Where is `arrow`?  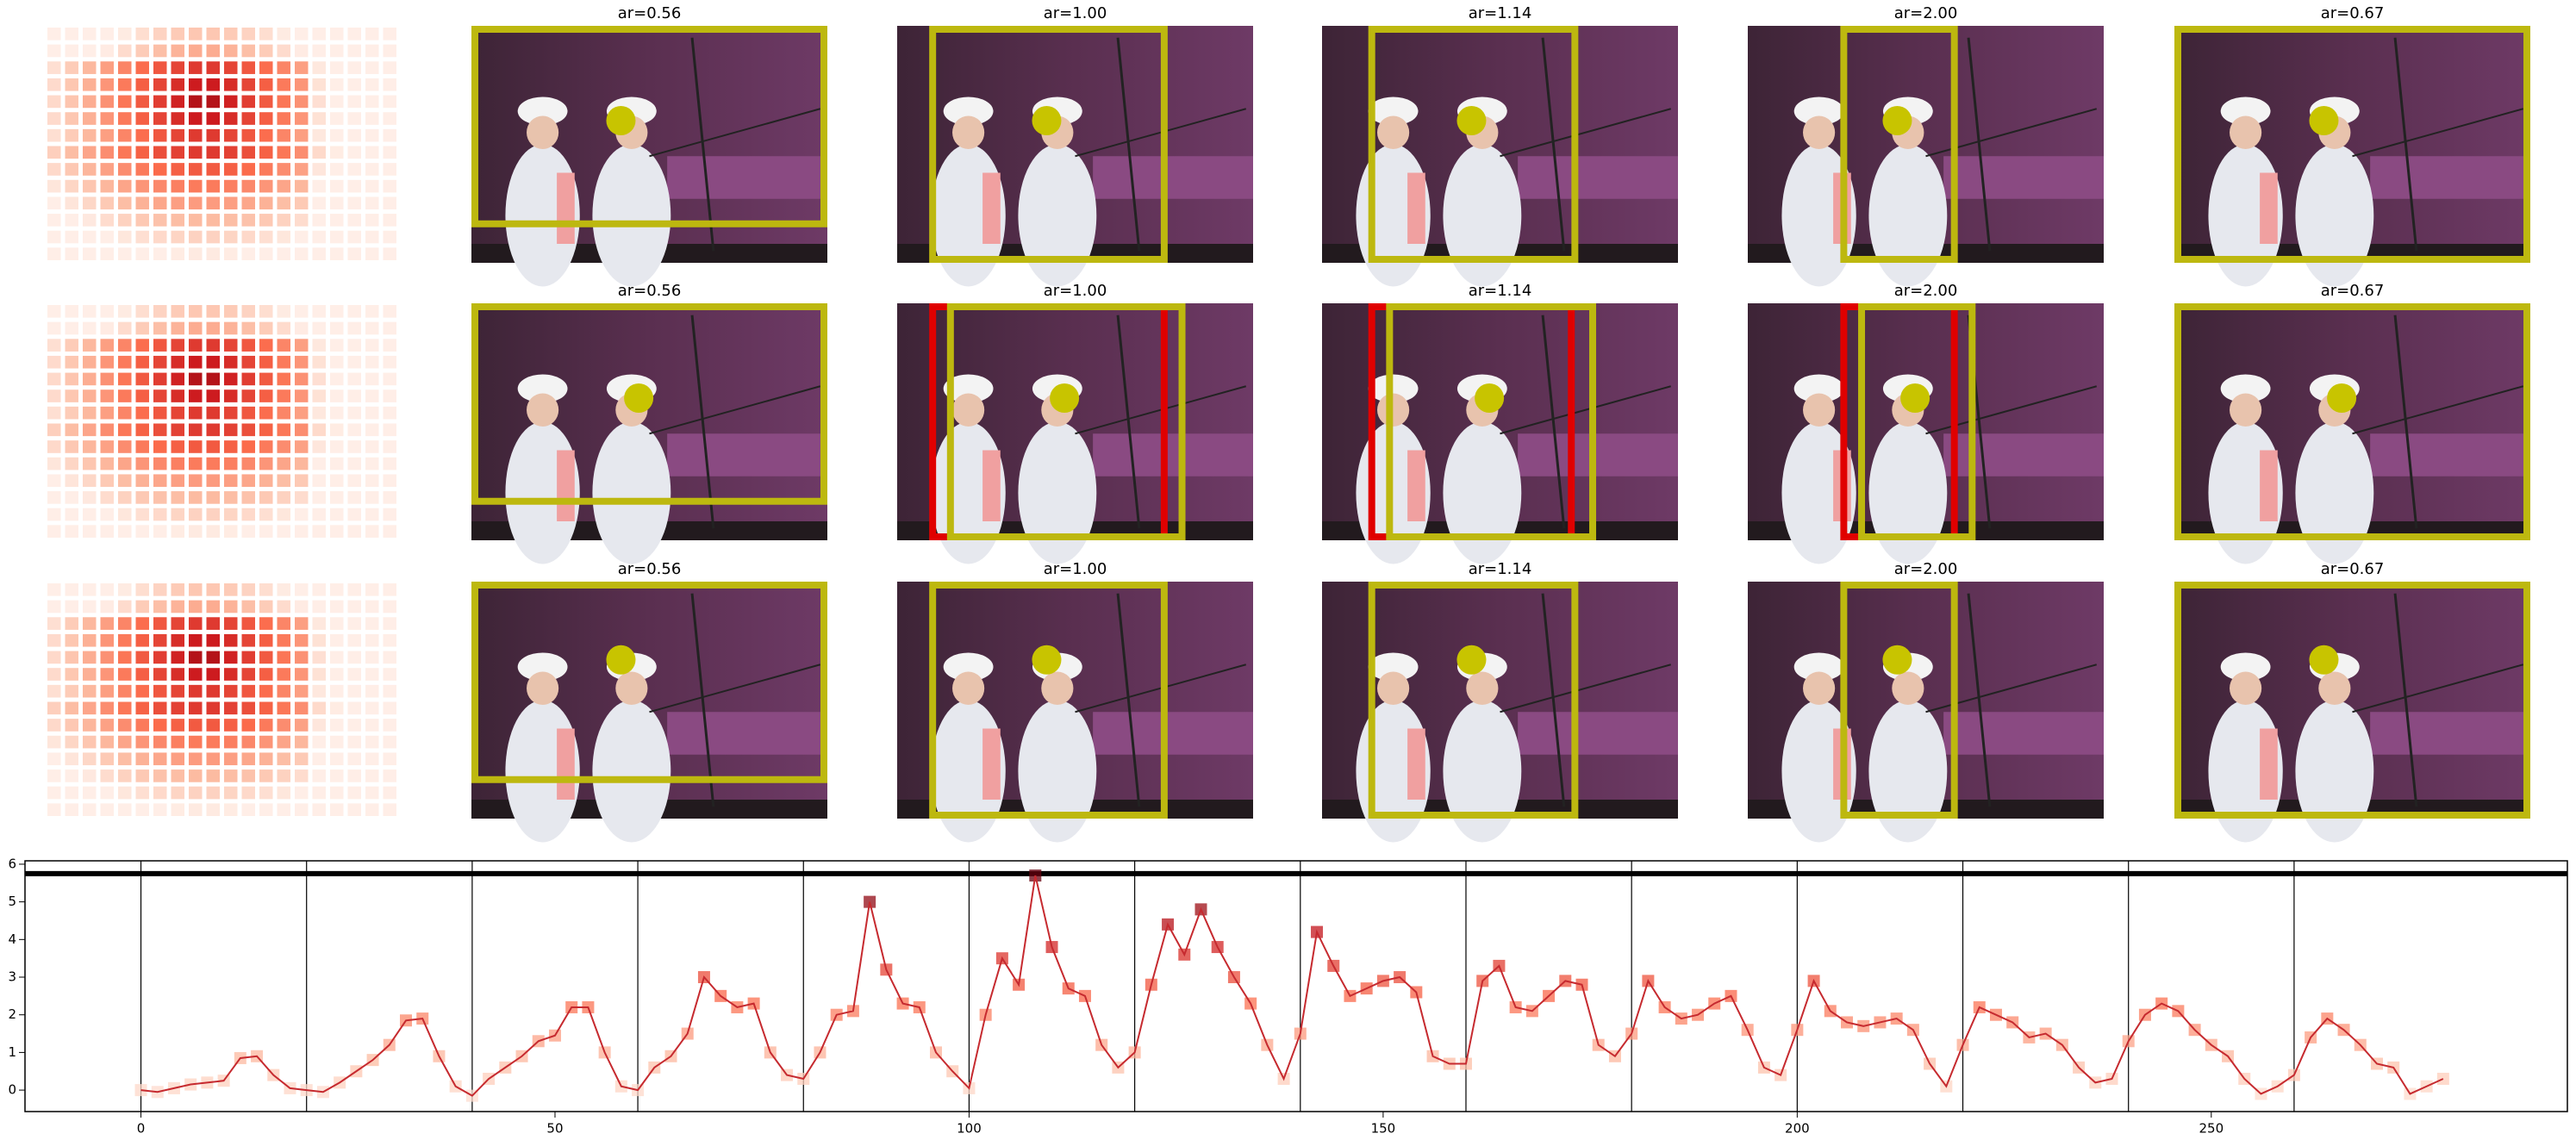
arrow is located at coordinates (2438, 688).